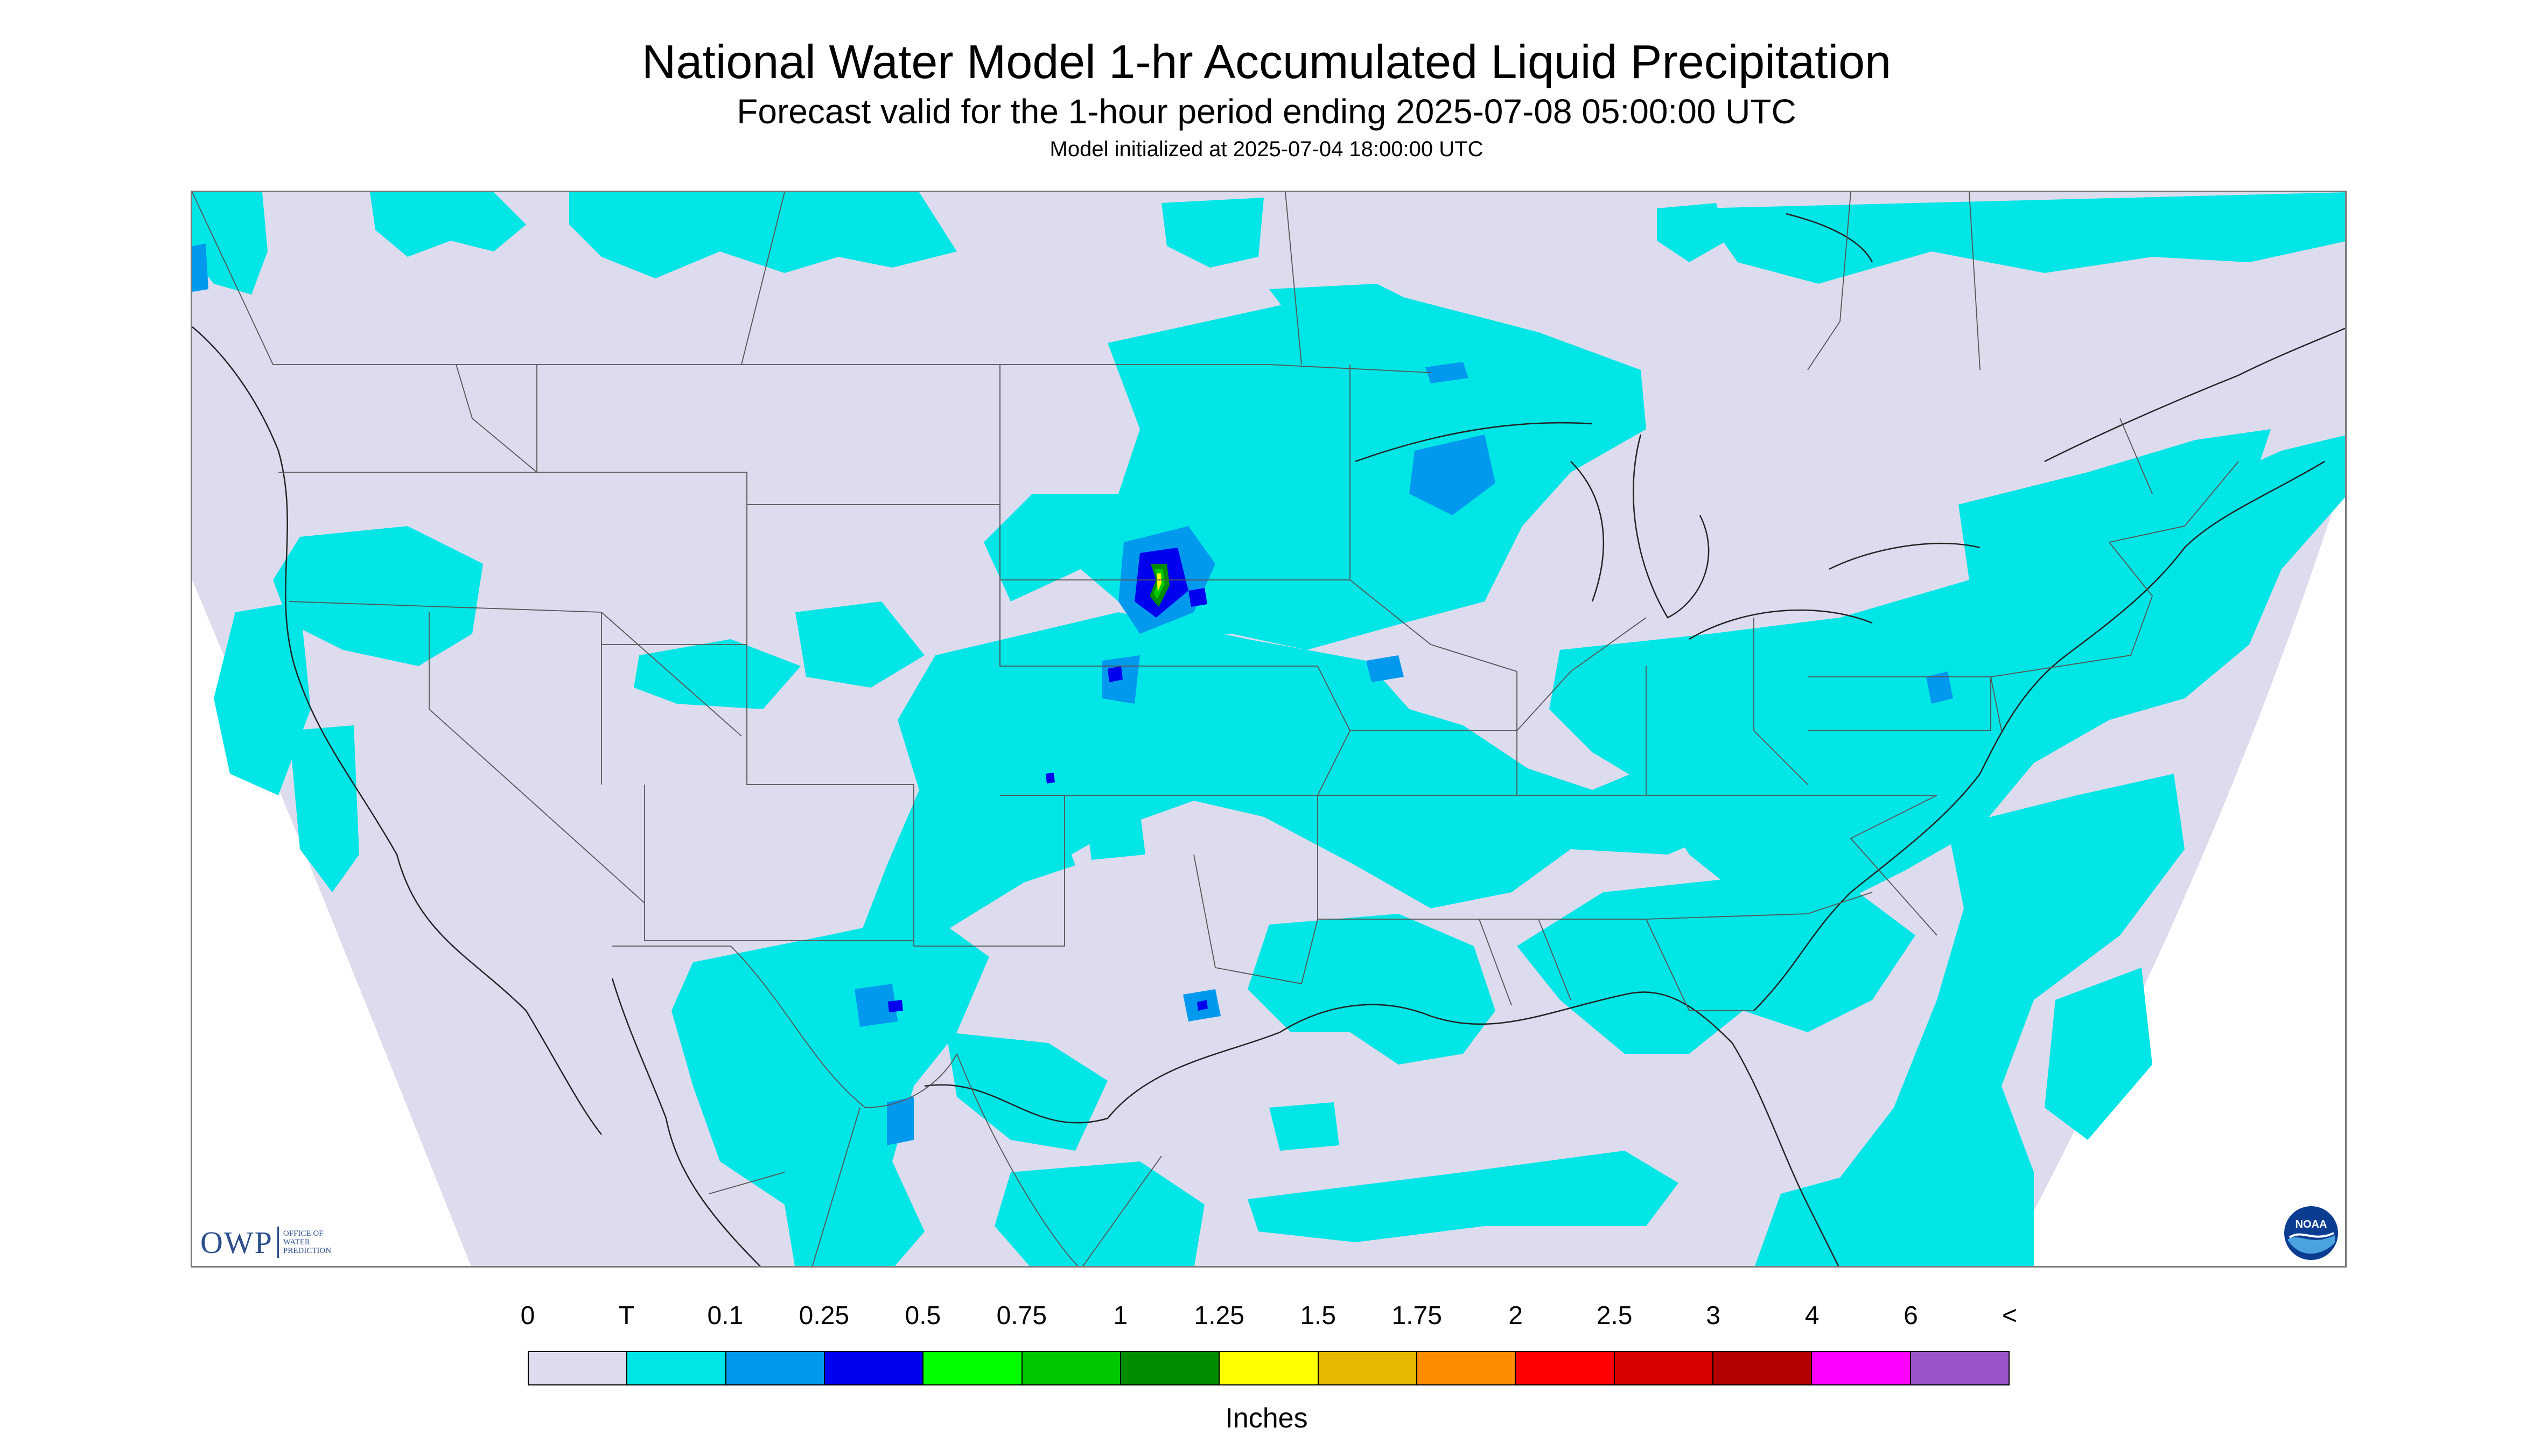  Describe the element at coordinates (1318, 1315) in the screenshot. I see `legend-tick-label: 1.5` at that location.